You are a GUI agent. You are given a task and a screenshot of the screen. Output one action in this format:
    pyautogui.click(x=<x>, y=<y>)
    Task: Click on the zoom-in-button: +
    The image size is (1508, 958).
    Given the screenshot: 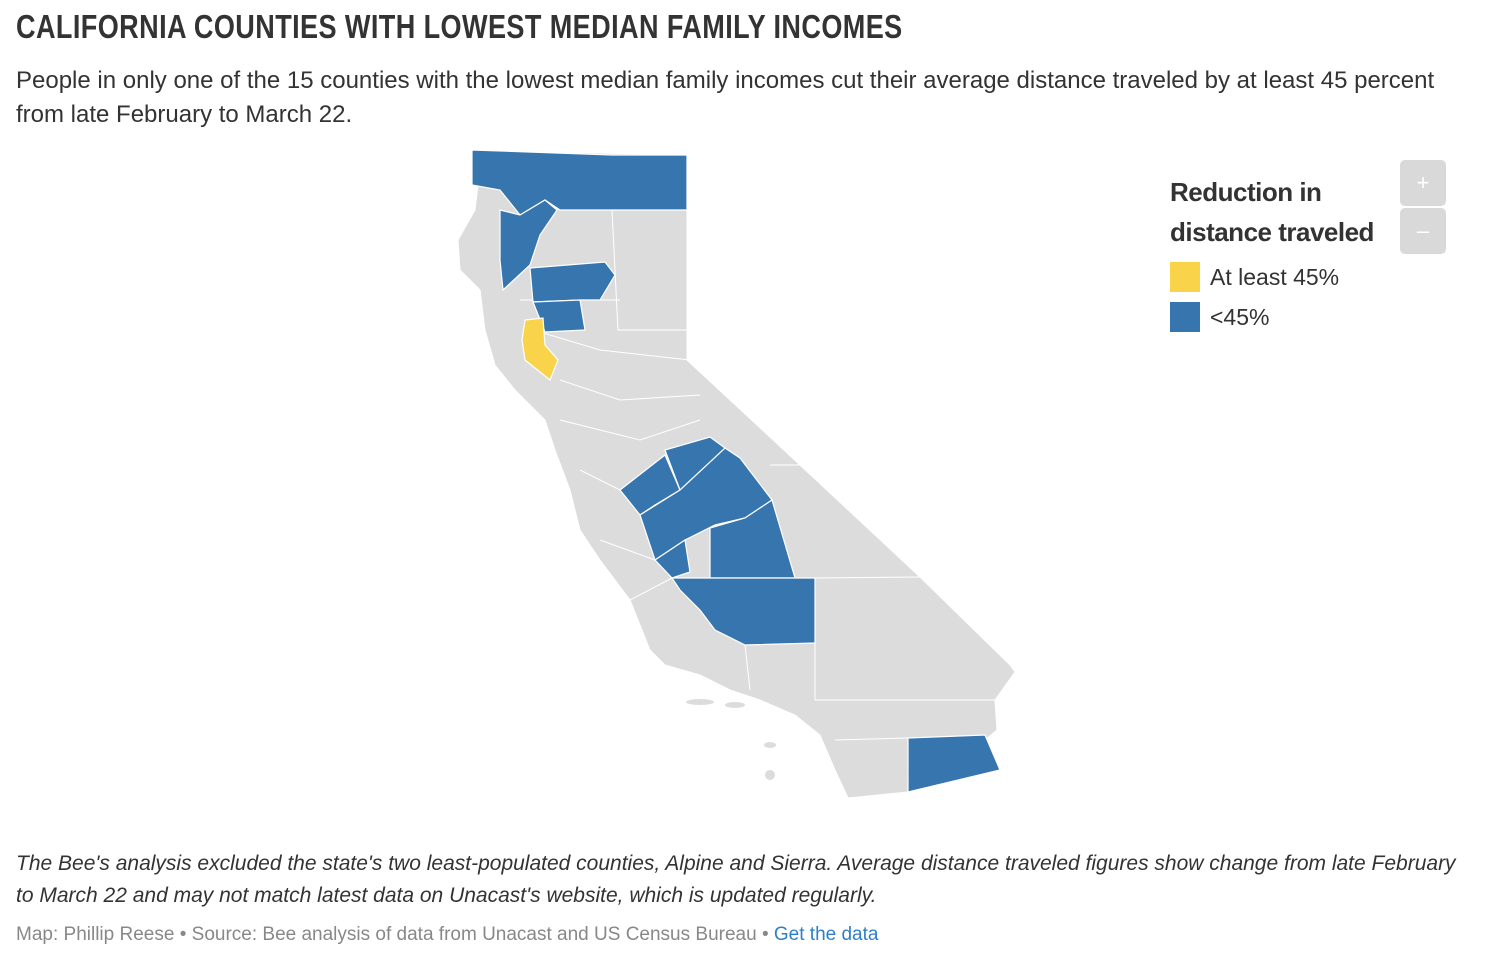 What is the action you would take?
    pyautogui.click(x=1423, y=183)
    